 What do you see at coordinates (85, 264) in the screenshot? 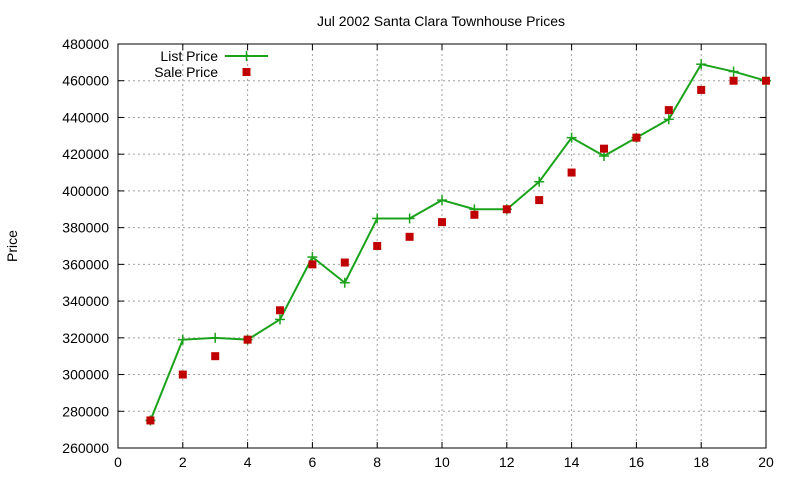
I see `y-tick-label: 360000` at bounding box center [85, 264].